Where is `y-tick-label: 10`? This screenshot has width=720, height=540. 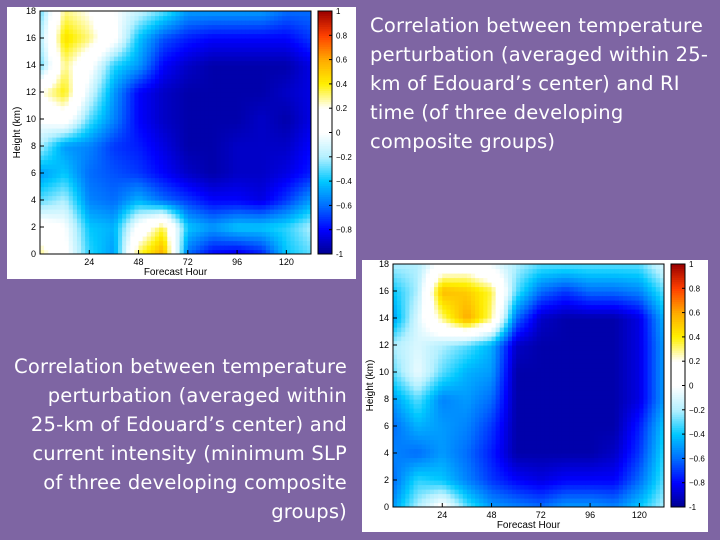 y-tick-label: 10 is located at coordinates (31, 119).